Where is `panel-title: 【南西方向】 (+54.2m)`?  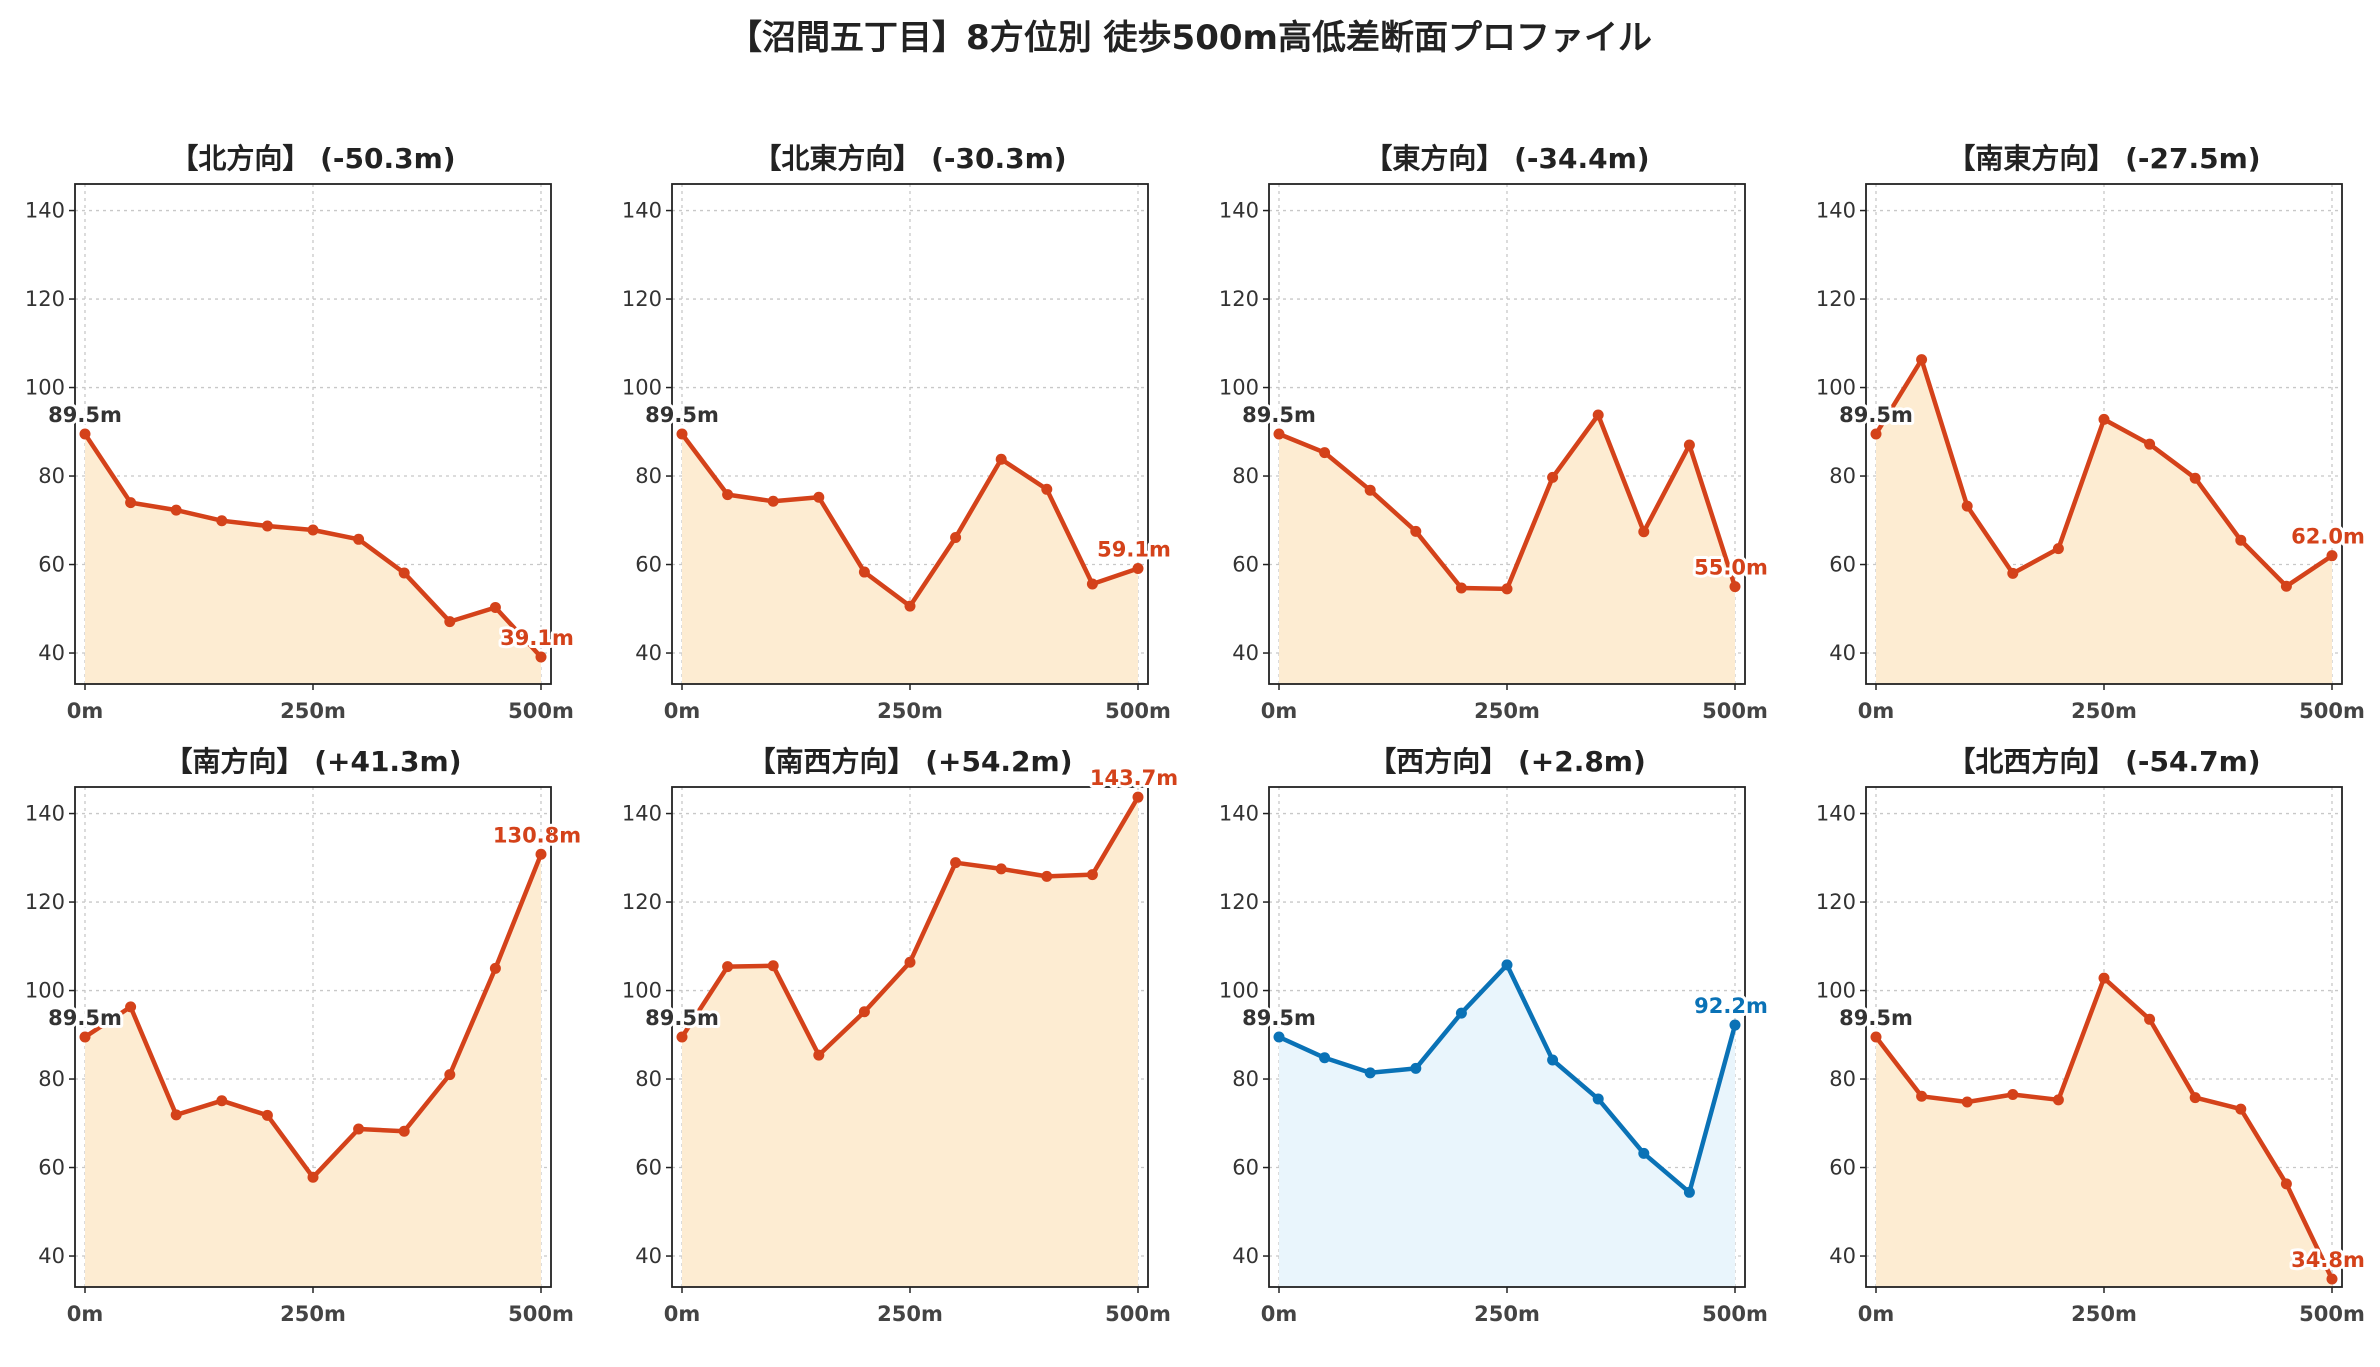 panel-title: 【南西方向】 (+54.2m) is located at coordinates (909, 761).